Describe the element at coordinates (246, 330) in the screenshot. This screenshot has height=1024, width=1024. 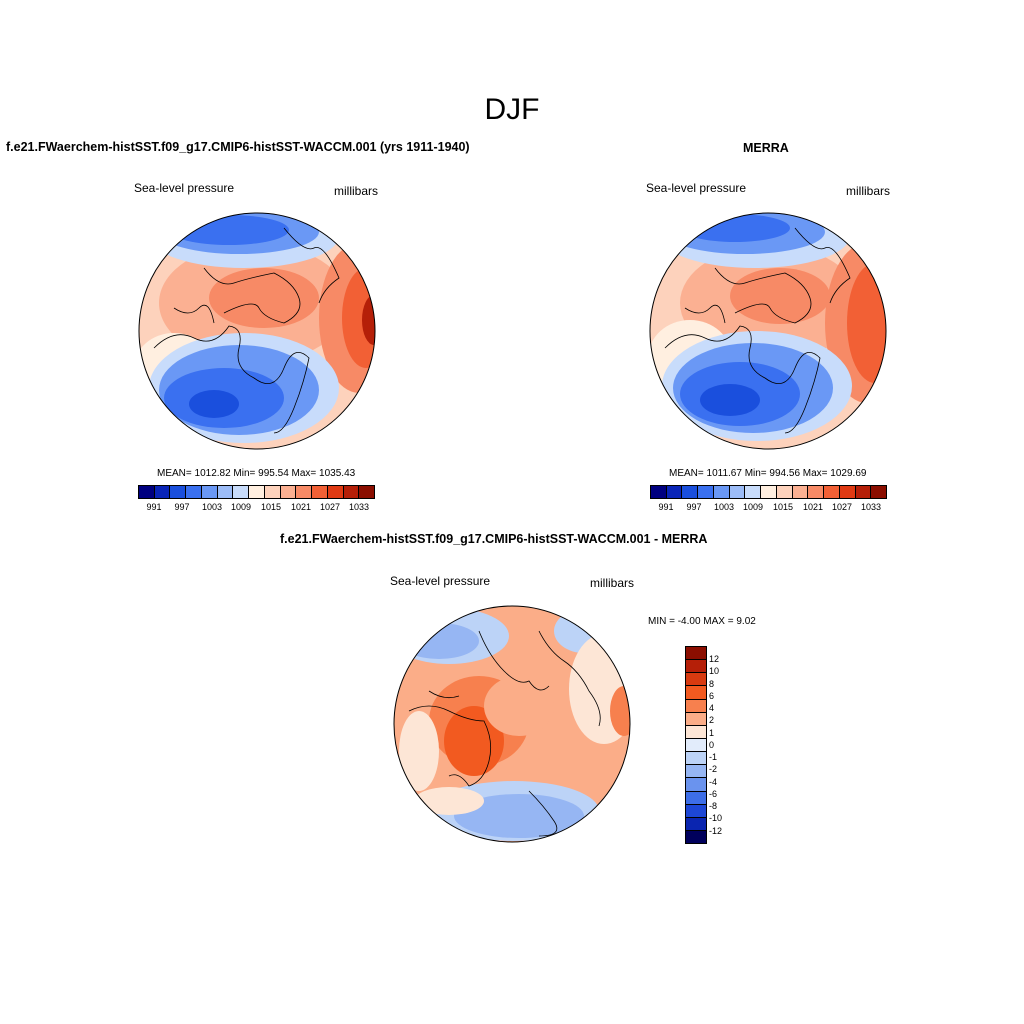
I see `panel1-coastlines` at that location.